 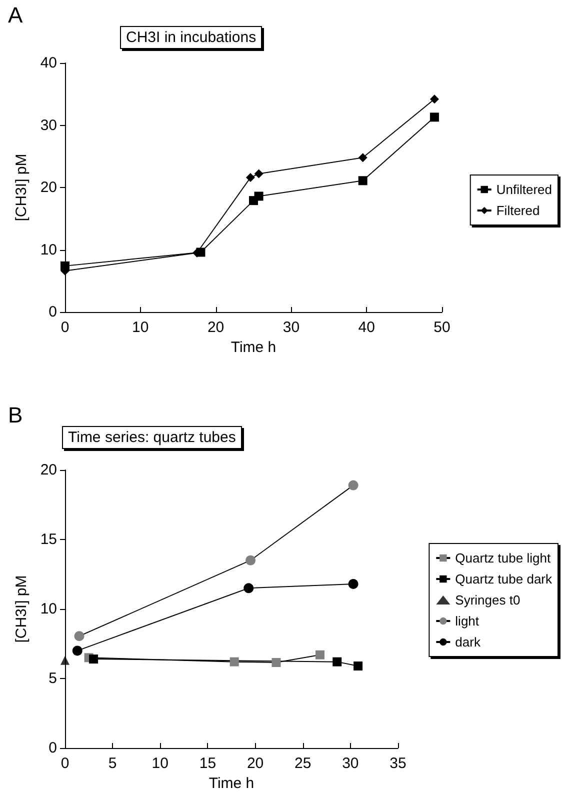 I want to click on legend-label: light, so click(x=467, y=621).